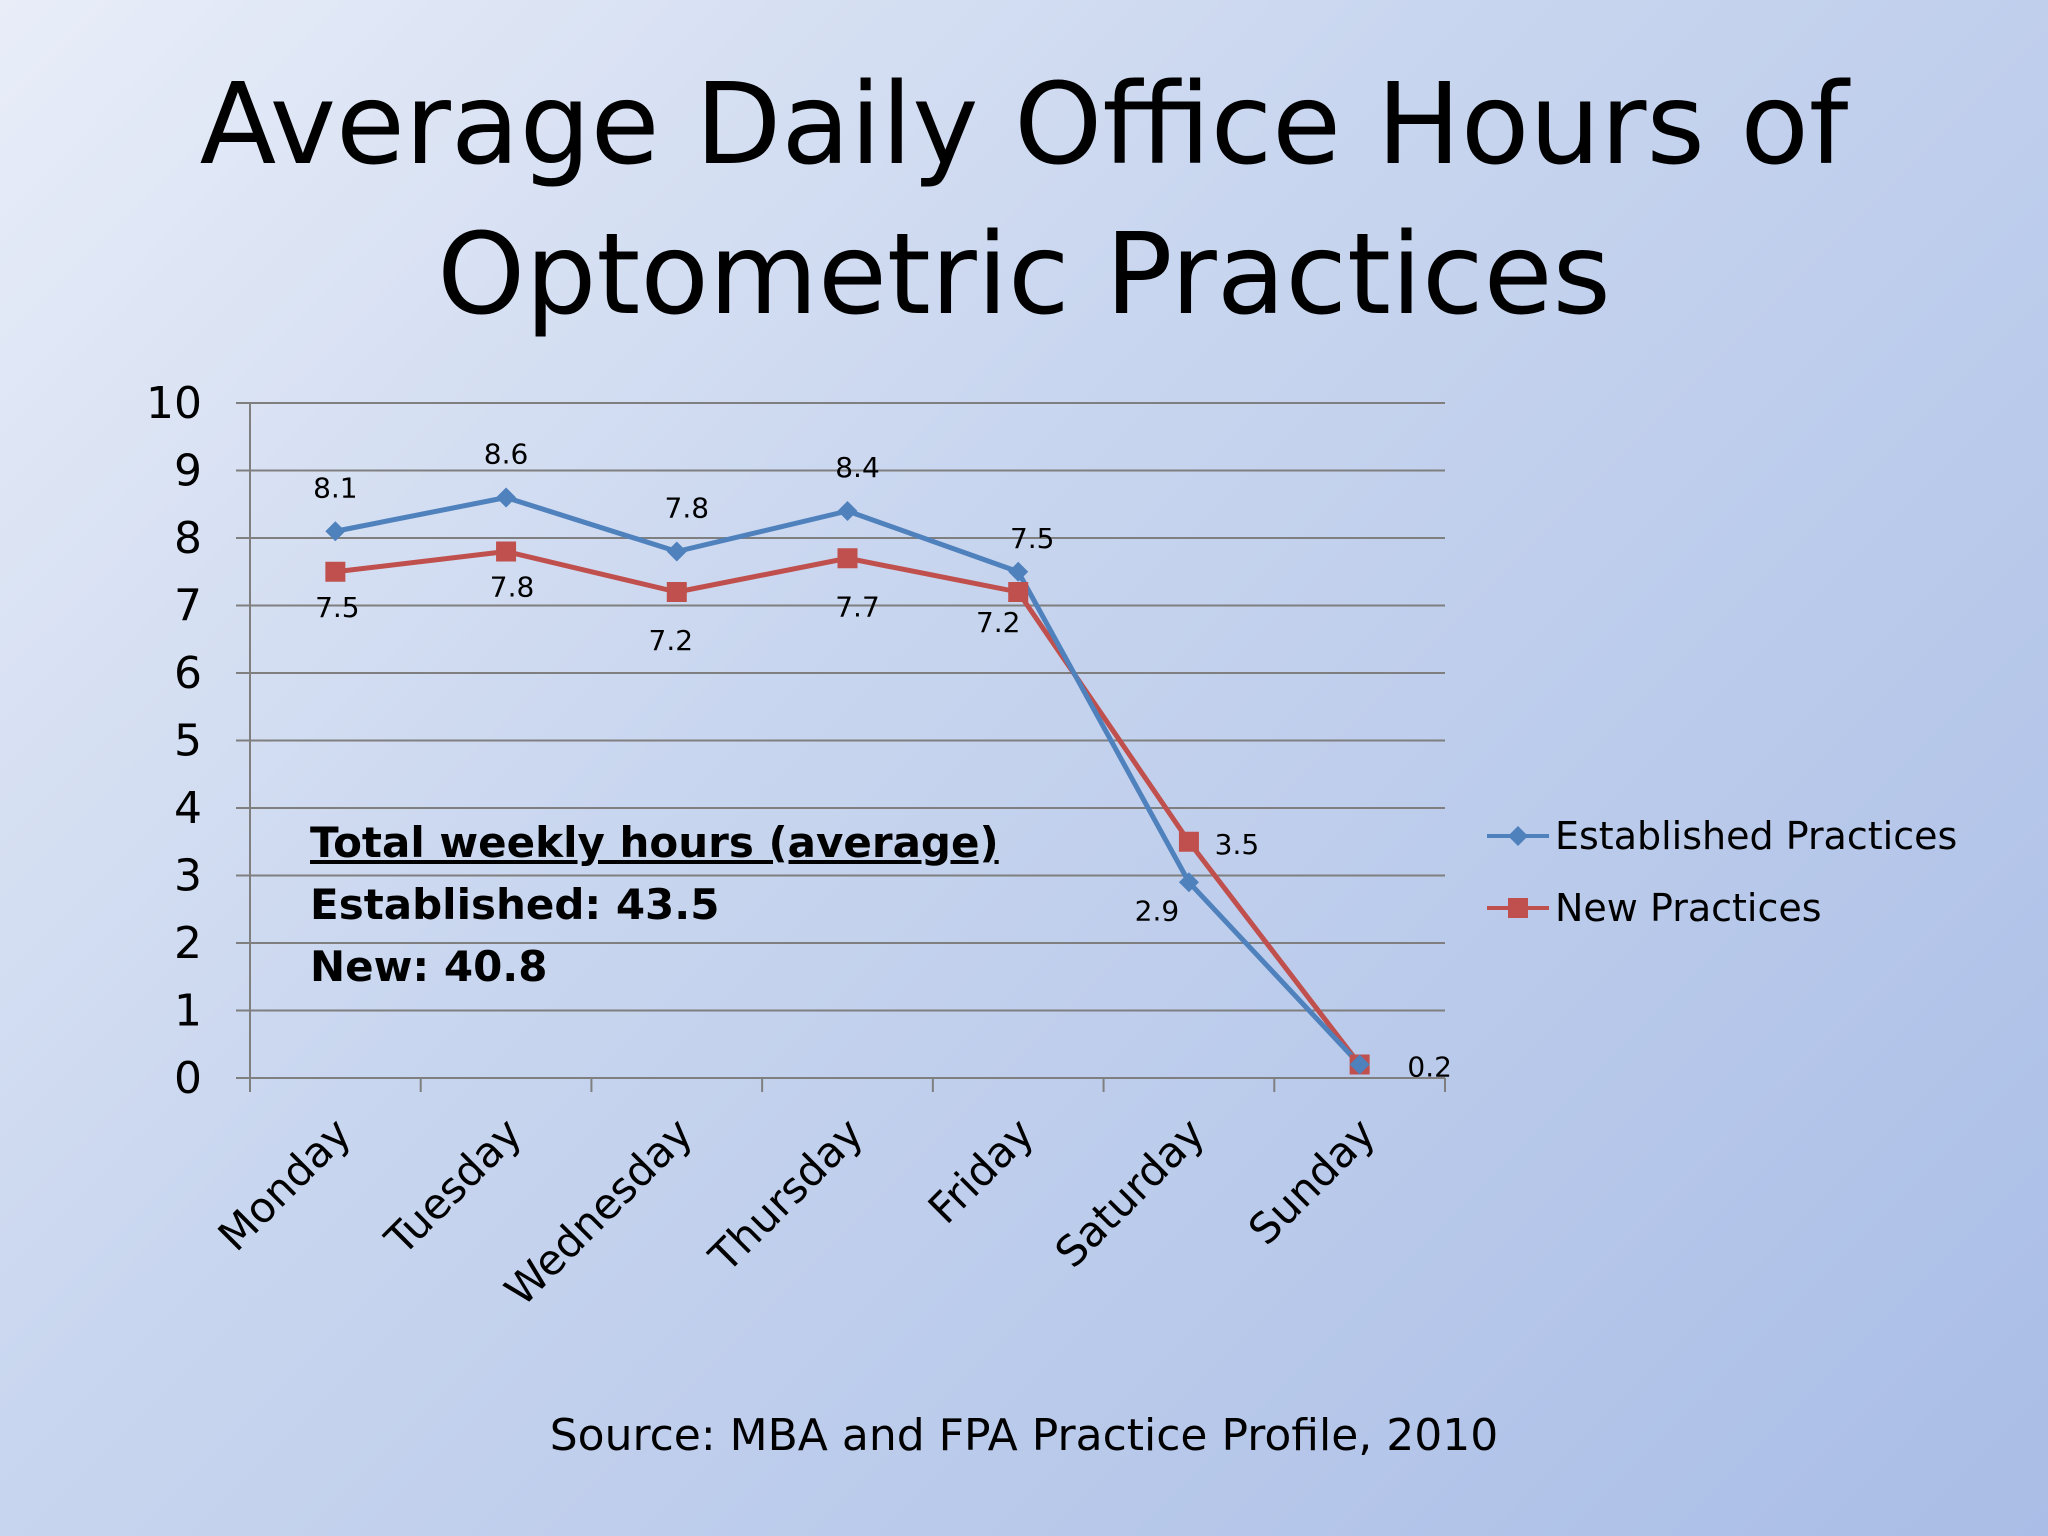 The height and width of the screenshot is (1536, 2048). What do you see at coordinates (188, 471) in the screenshot?
I see `y-tick-label: 9` at bounding box center [188, 471].